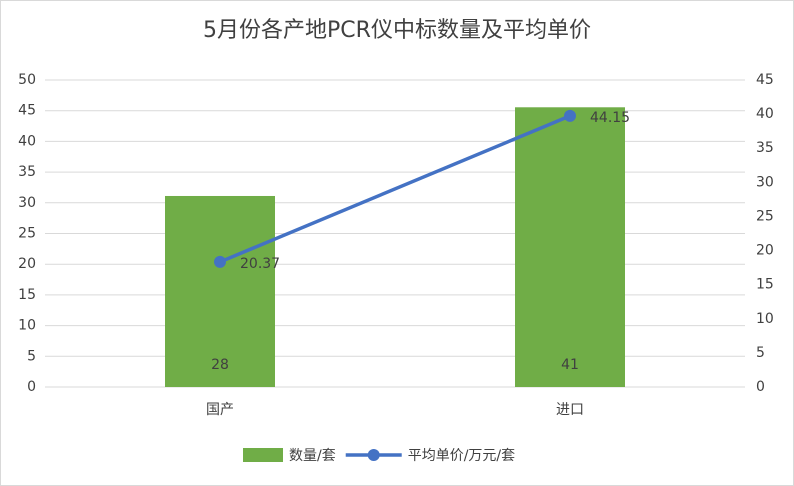 The image size is (794, 486). Describe the element at coordinates (27, 172) in the screenshot. I see `y-tick-label: 35` at that location.